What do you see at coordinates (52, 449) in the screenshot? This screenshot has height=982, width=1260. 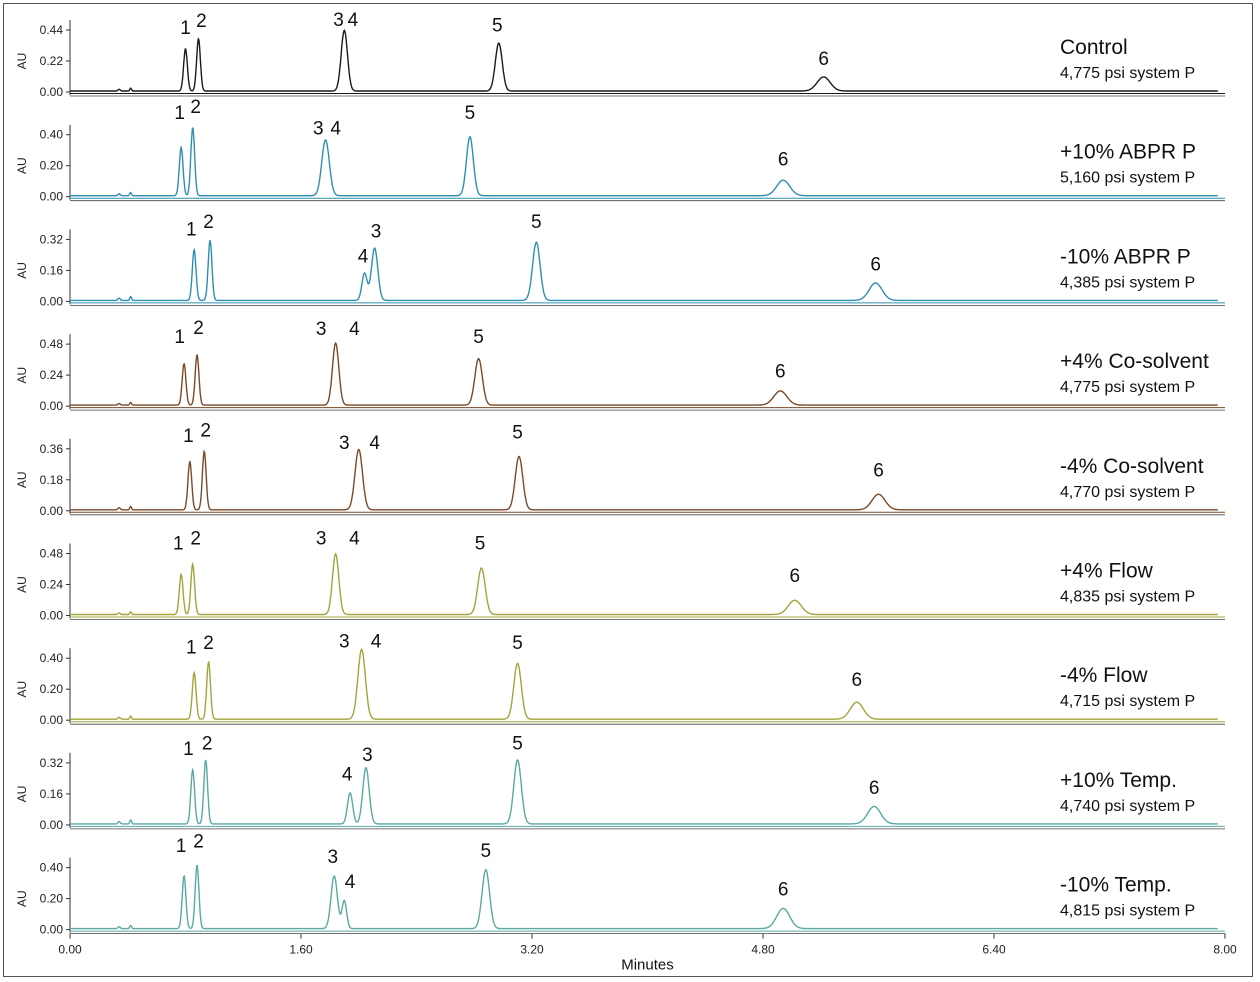 I see `y-tick-label: 0.36` at bounding box center [52, 449].